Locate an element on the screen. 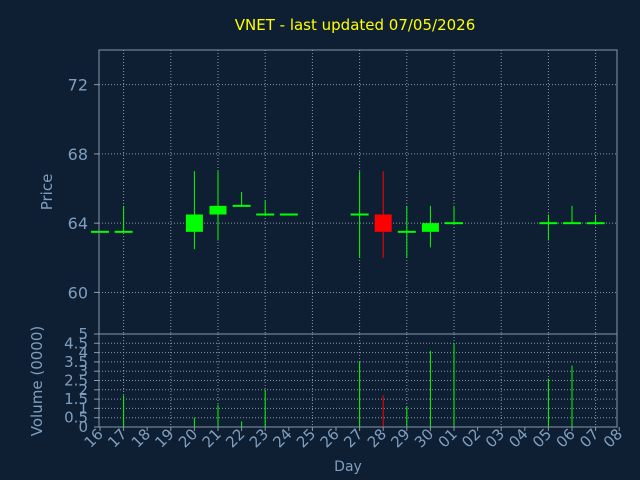 The image size is (640, 480). day-tick-label: 27 is located at coordinates (353, 438).